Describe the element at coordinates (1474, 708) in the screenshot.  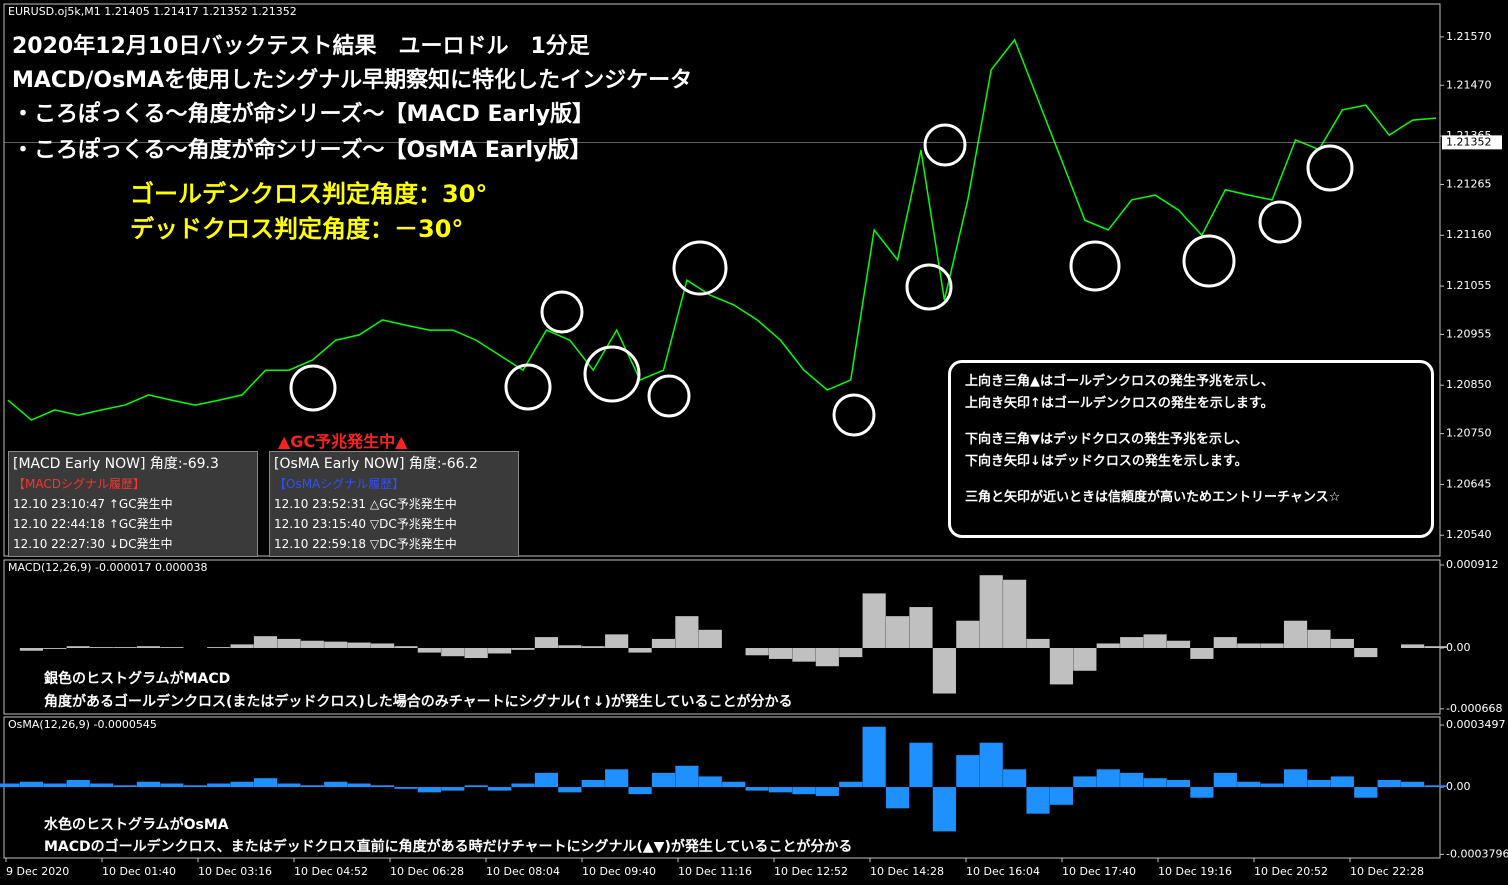
I see `y-tick-label: -0.000668` at that location.